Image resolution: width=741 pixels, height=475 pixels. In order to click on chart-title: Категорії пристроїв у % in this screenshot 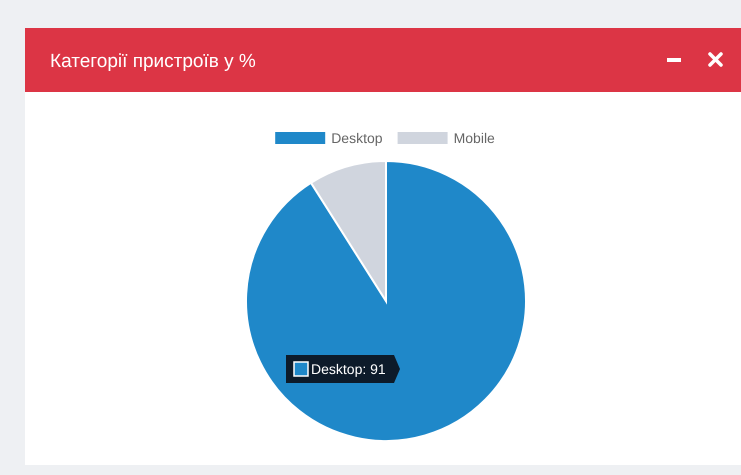, I will do `click(153, 61)`.